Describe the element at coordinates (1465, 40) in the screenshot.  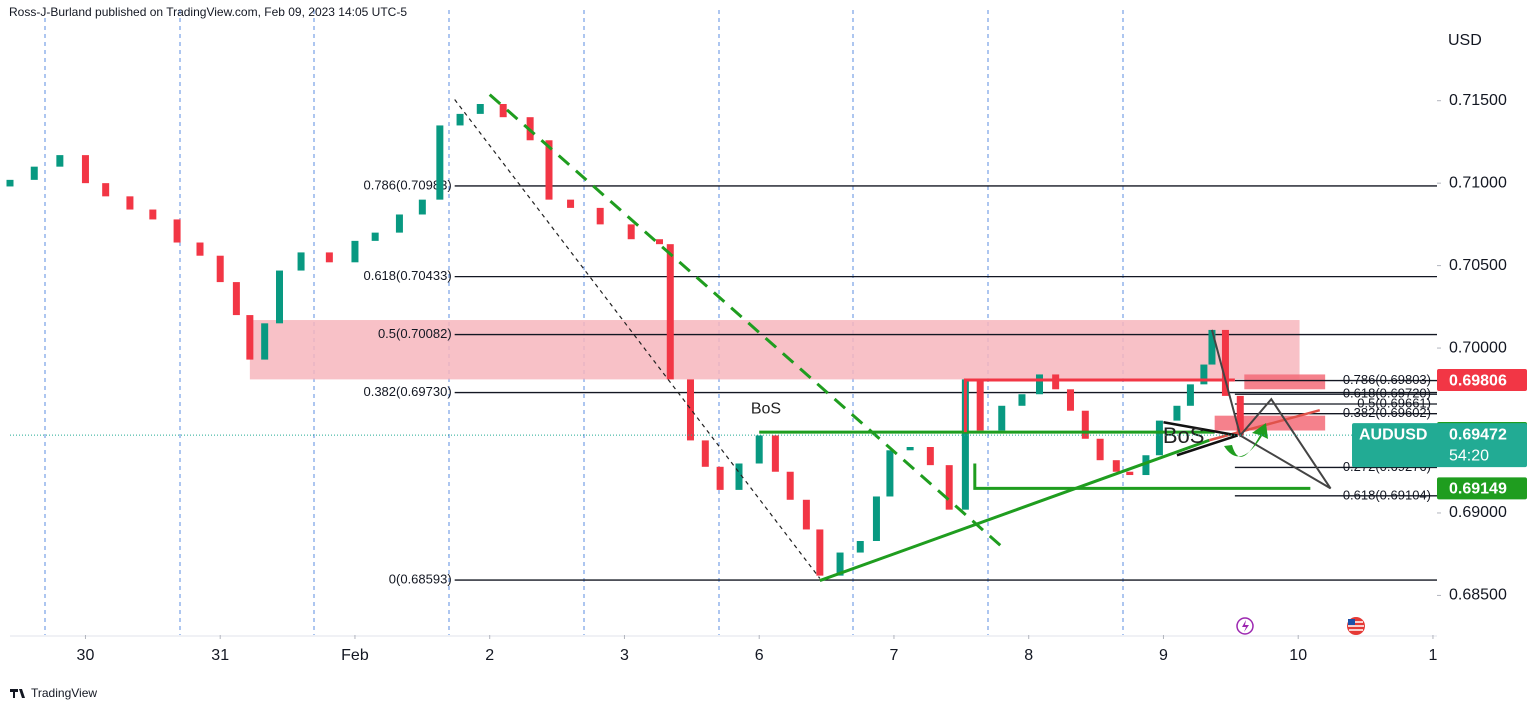
I see `currency-label: USD` at that location.